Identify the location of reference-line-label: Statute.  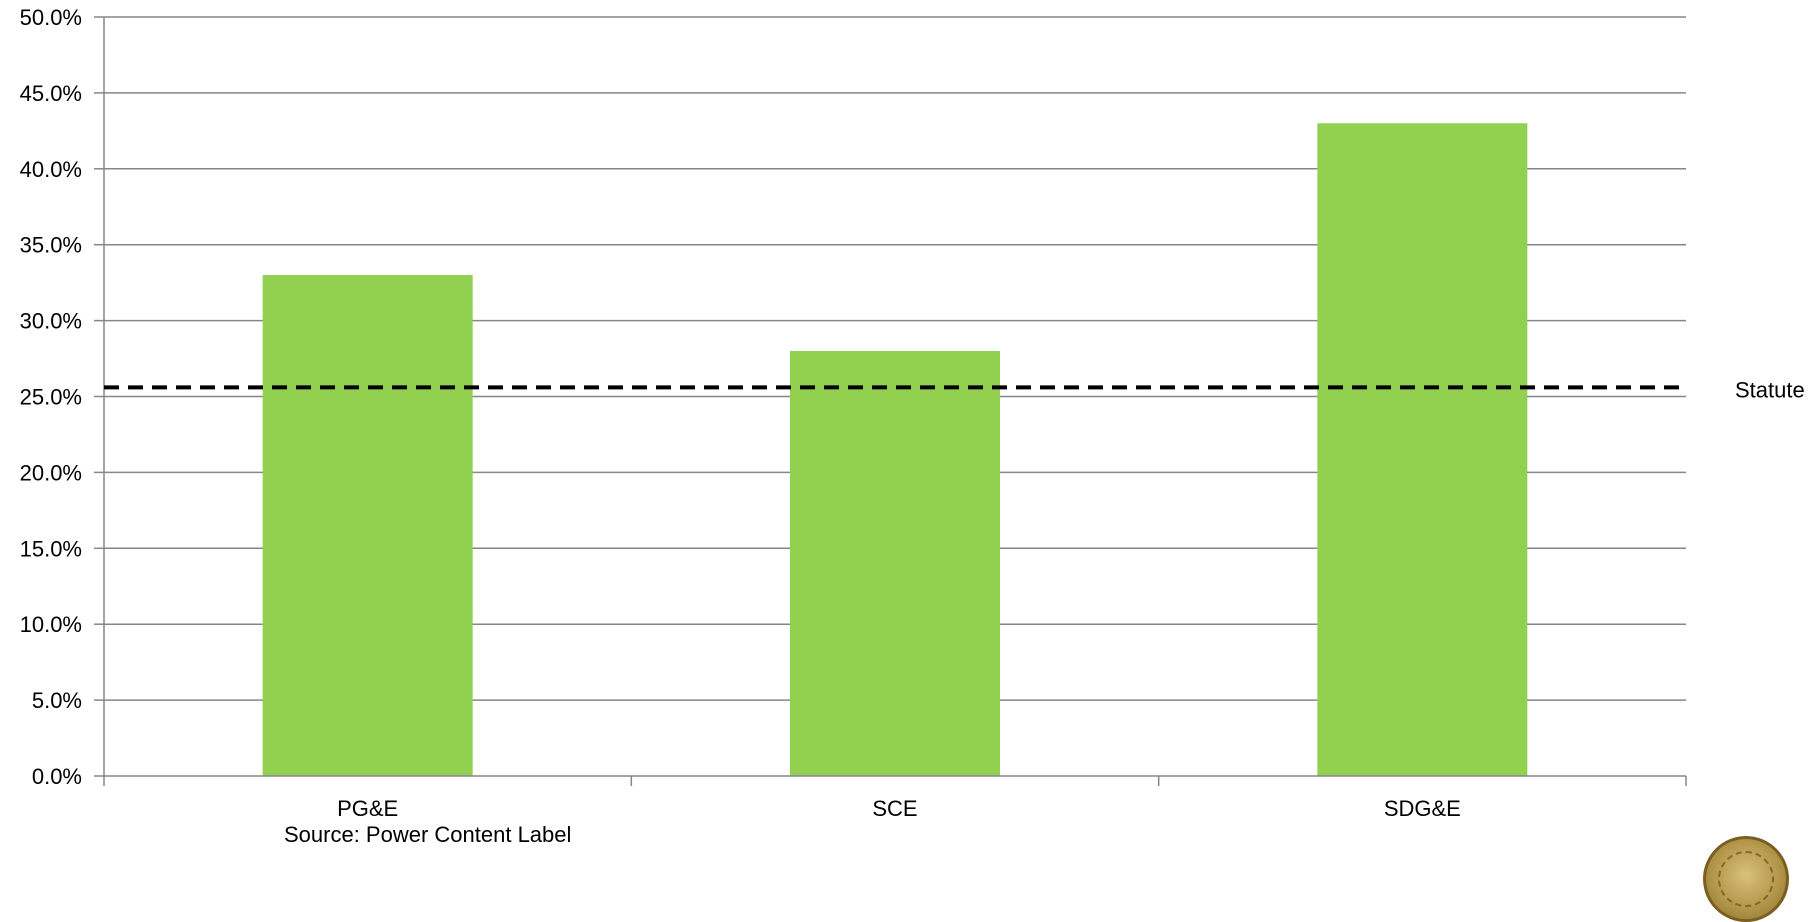
(1770, 389).